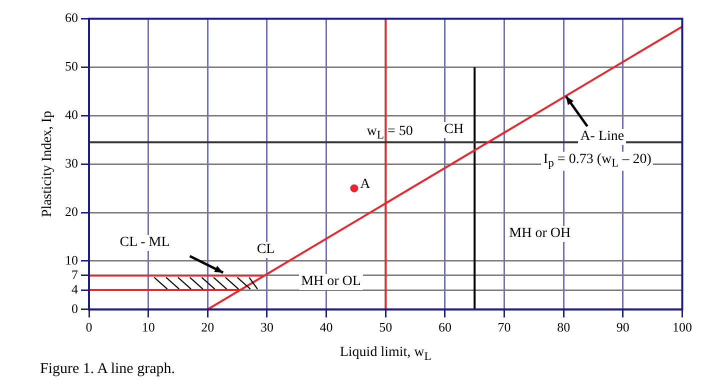 This screenshot has width=703, height=385. What do you see at coordinates (71, 211) in the screenshot?
I see `y-tick-label: 20` at bounding box center [71, 211].